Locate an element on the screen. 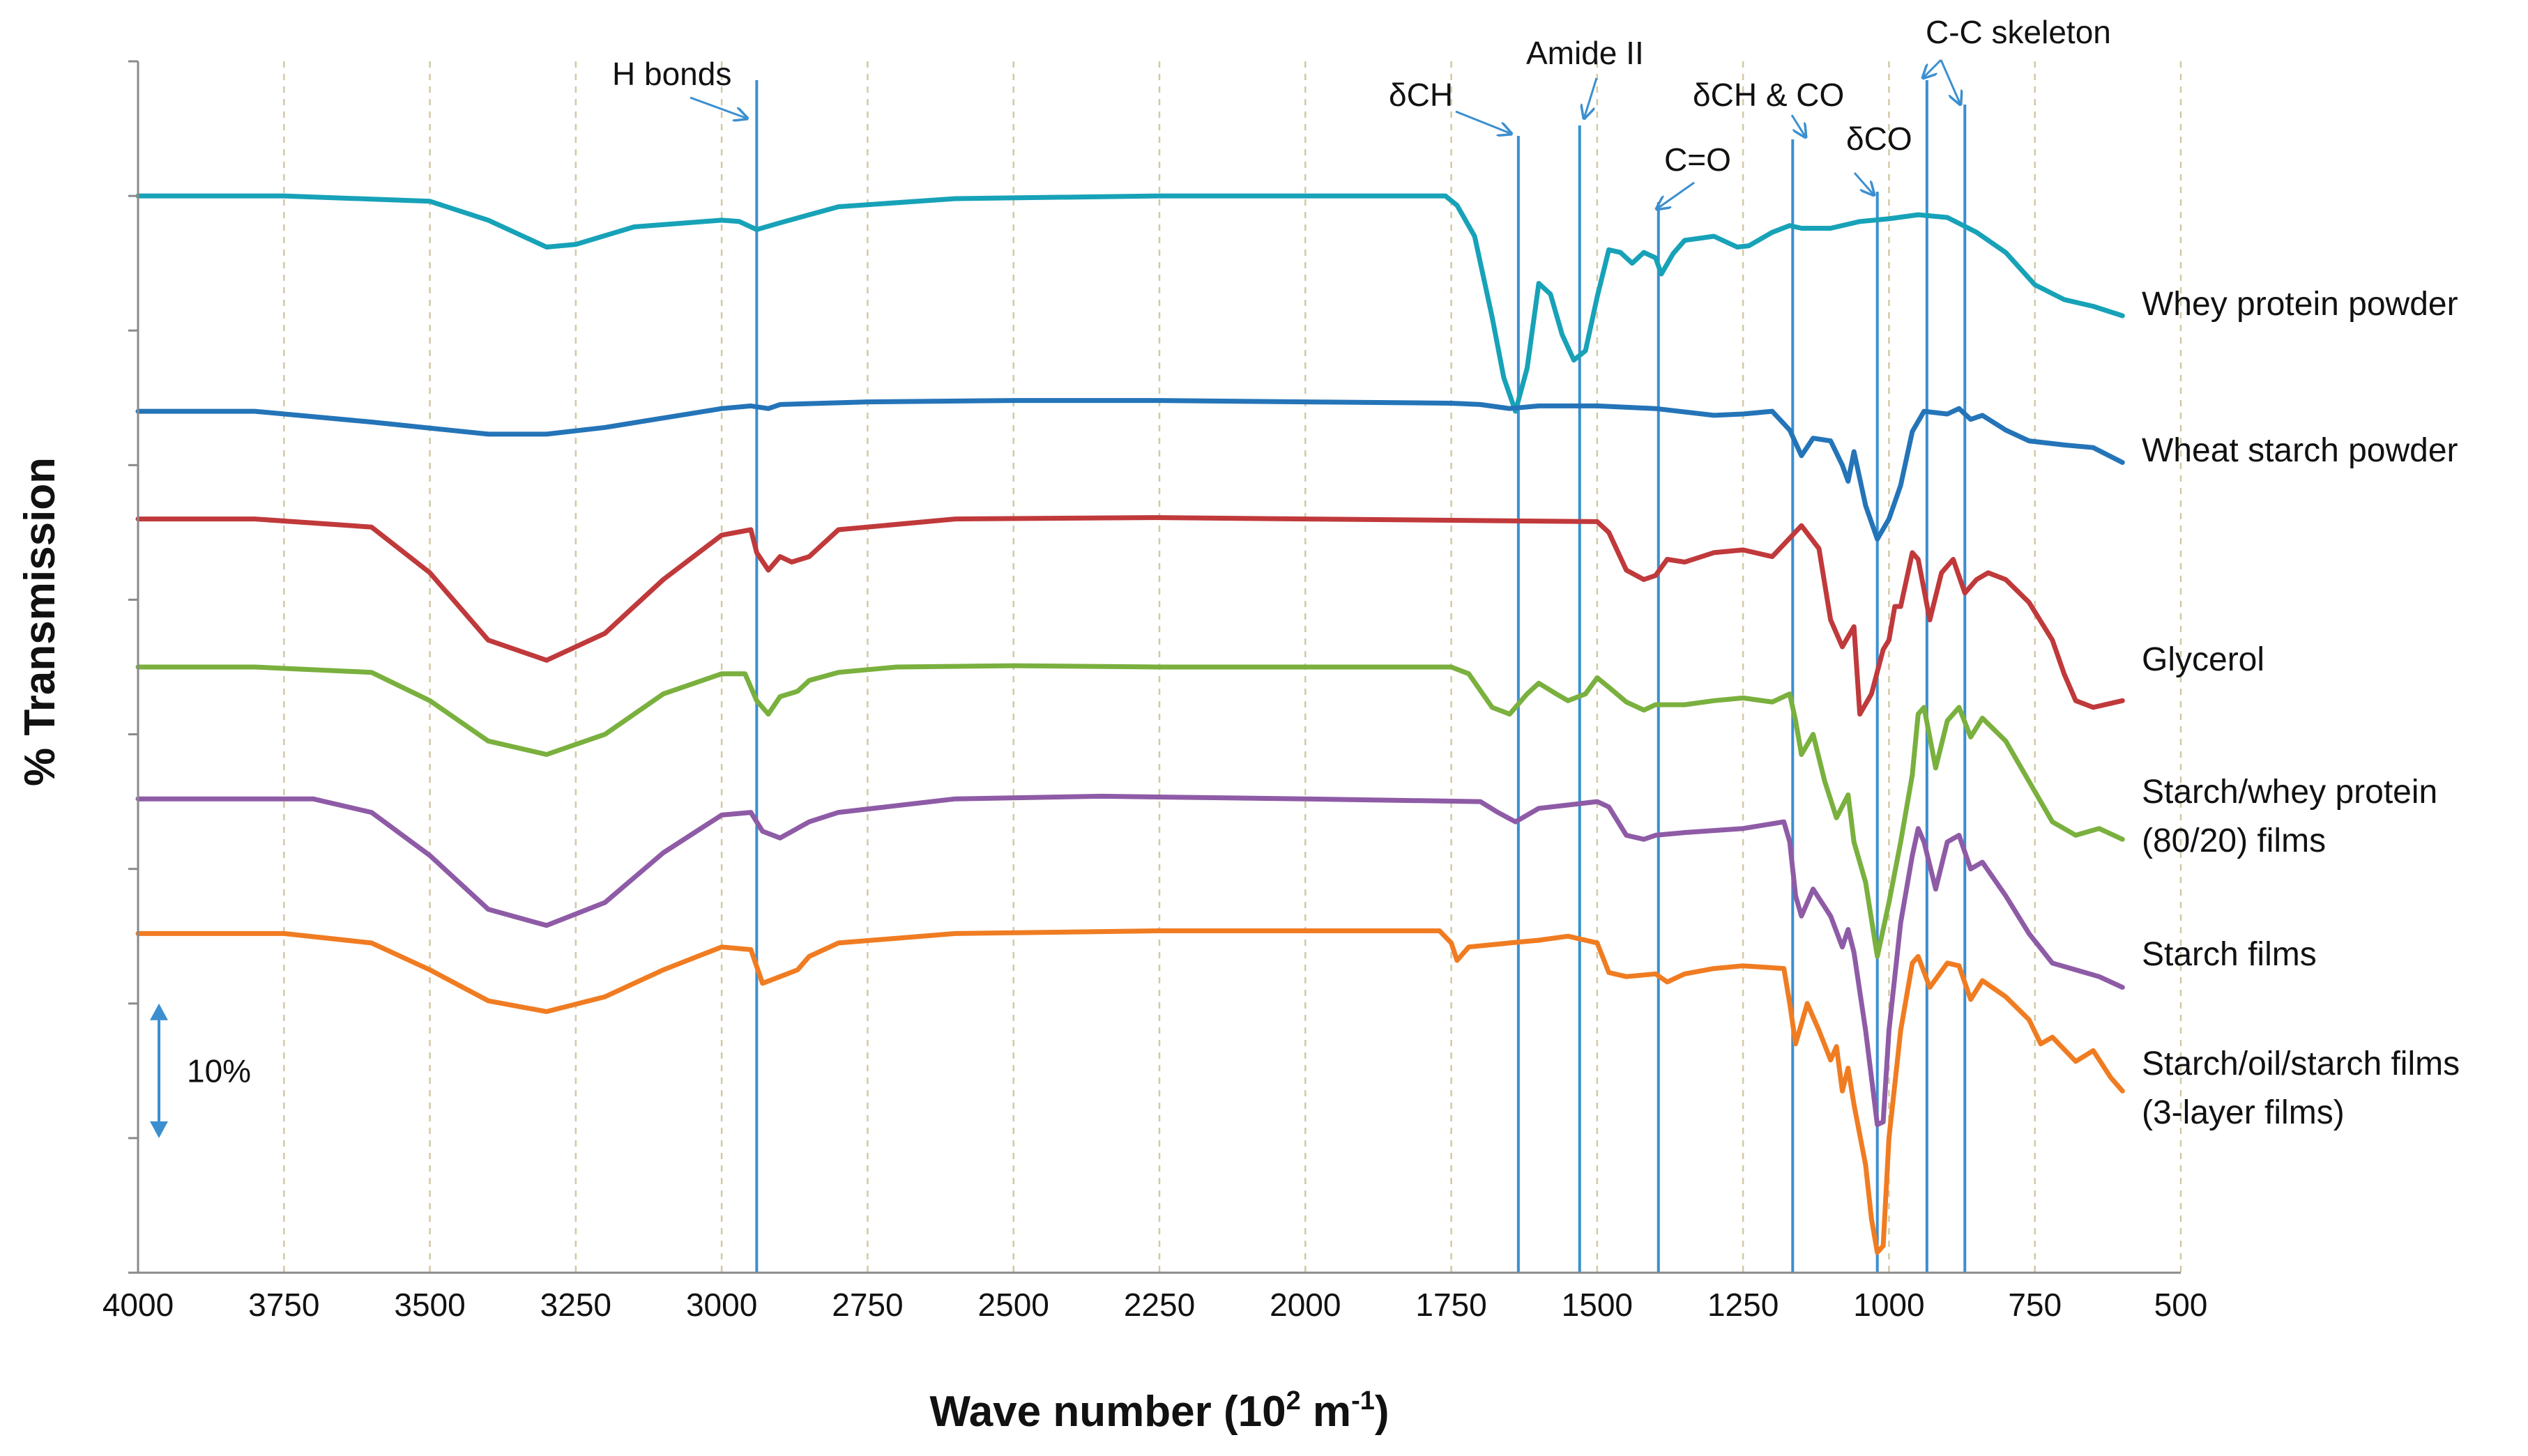  annotation-label-2: δCH is located at coordinates (1421, 95).